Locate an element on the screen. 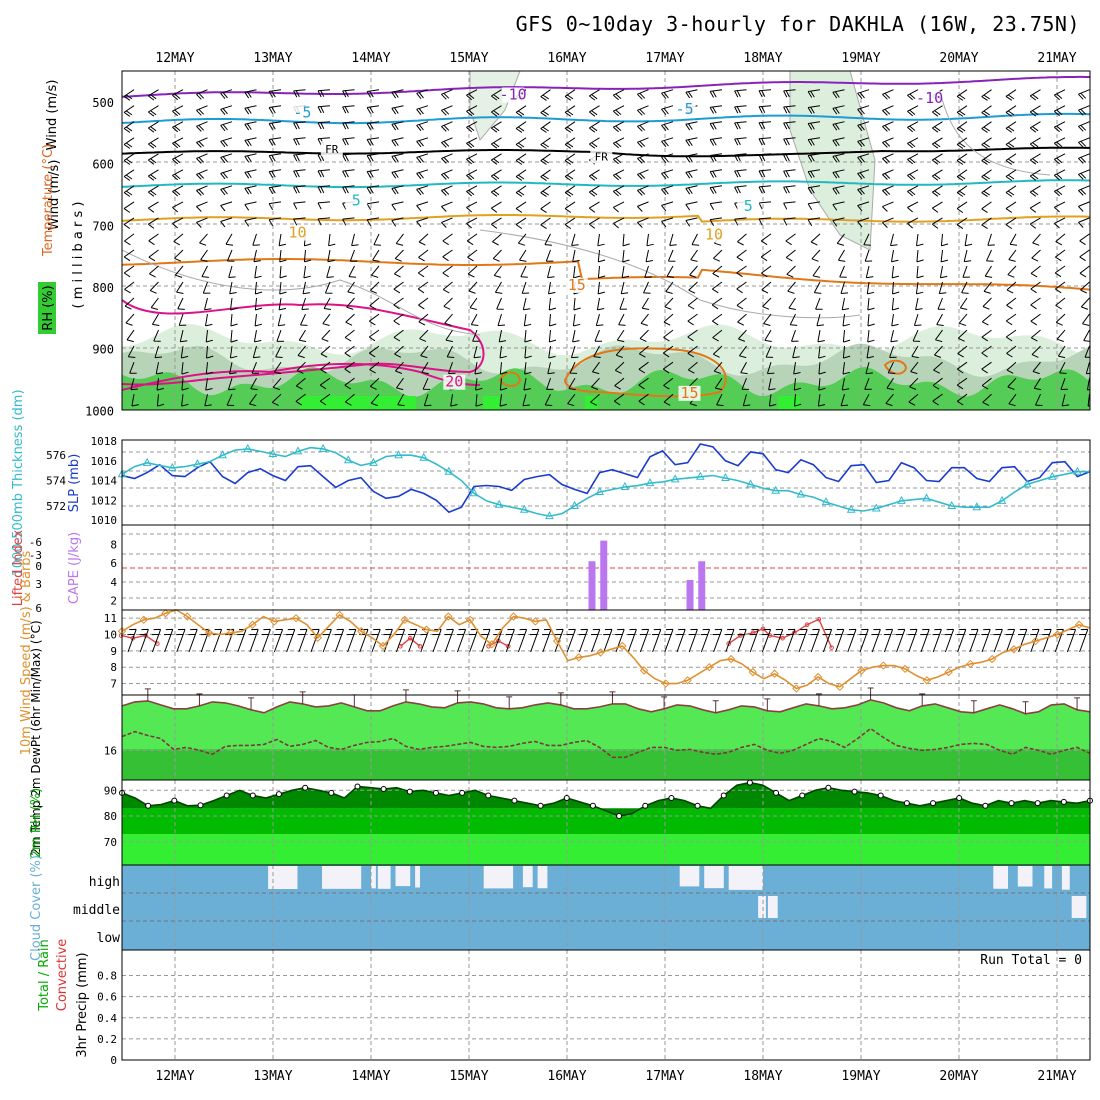 The image size is (1100, 1100). cape-li-panel: -6-30 3 6 2 4 6 8 Lifted Index CAPE (J/kg) is located at coordinates (551, 587).